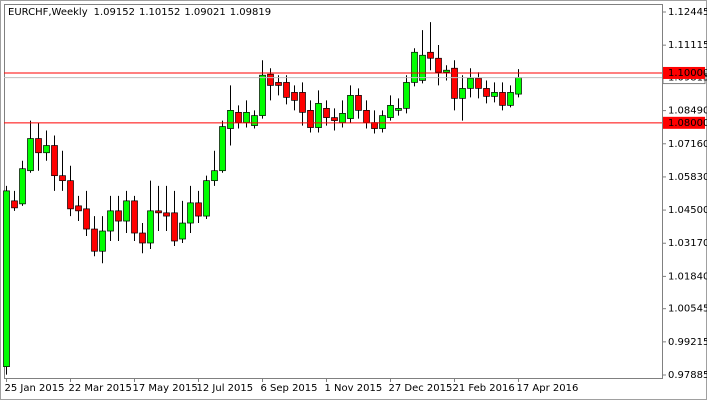 This screenshot has height=400, width=707. Describe the element at coordinates (687, 309) in the screenshot. I see `y-tick-label: 1.00545` at that location.